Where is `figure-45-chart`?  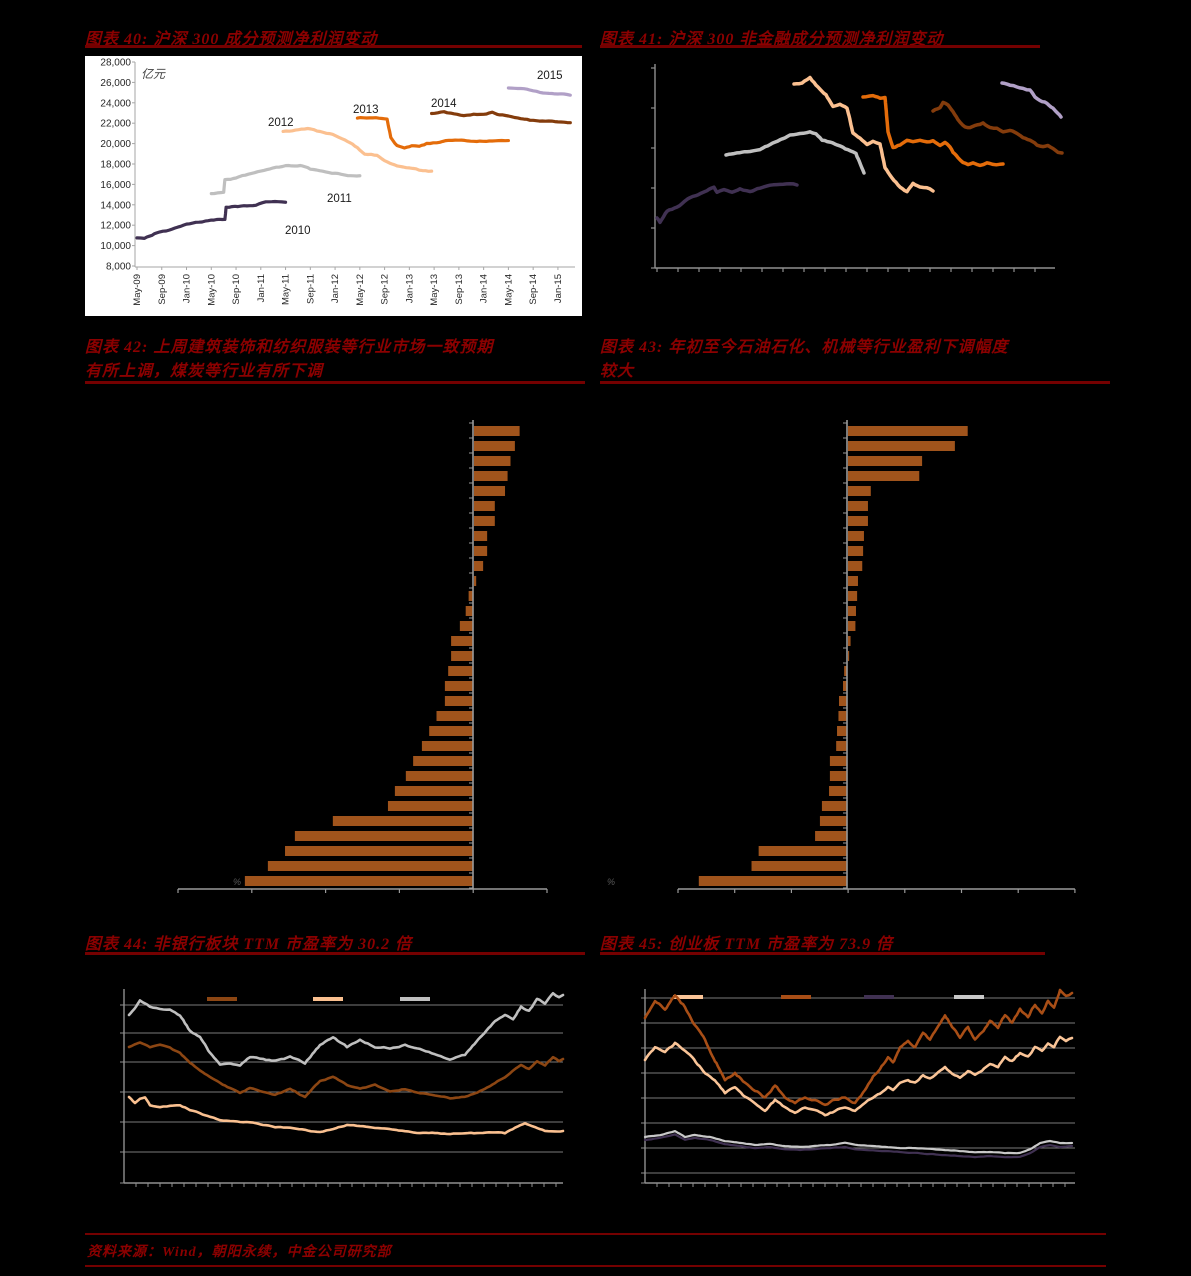
figure-45-chart is located at coordinates (860, 1102).